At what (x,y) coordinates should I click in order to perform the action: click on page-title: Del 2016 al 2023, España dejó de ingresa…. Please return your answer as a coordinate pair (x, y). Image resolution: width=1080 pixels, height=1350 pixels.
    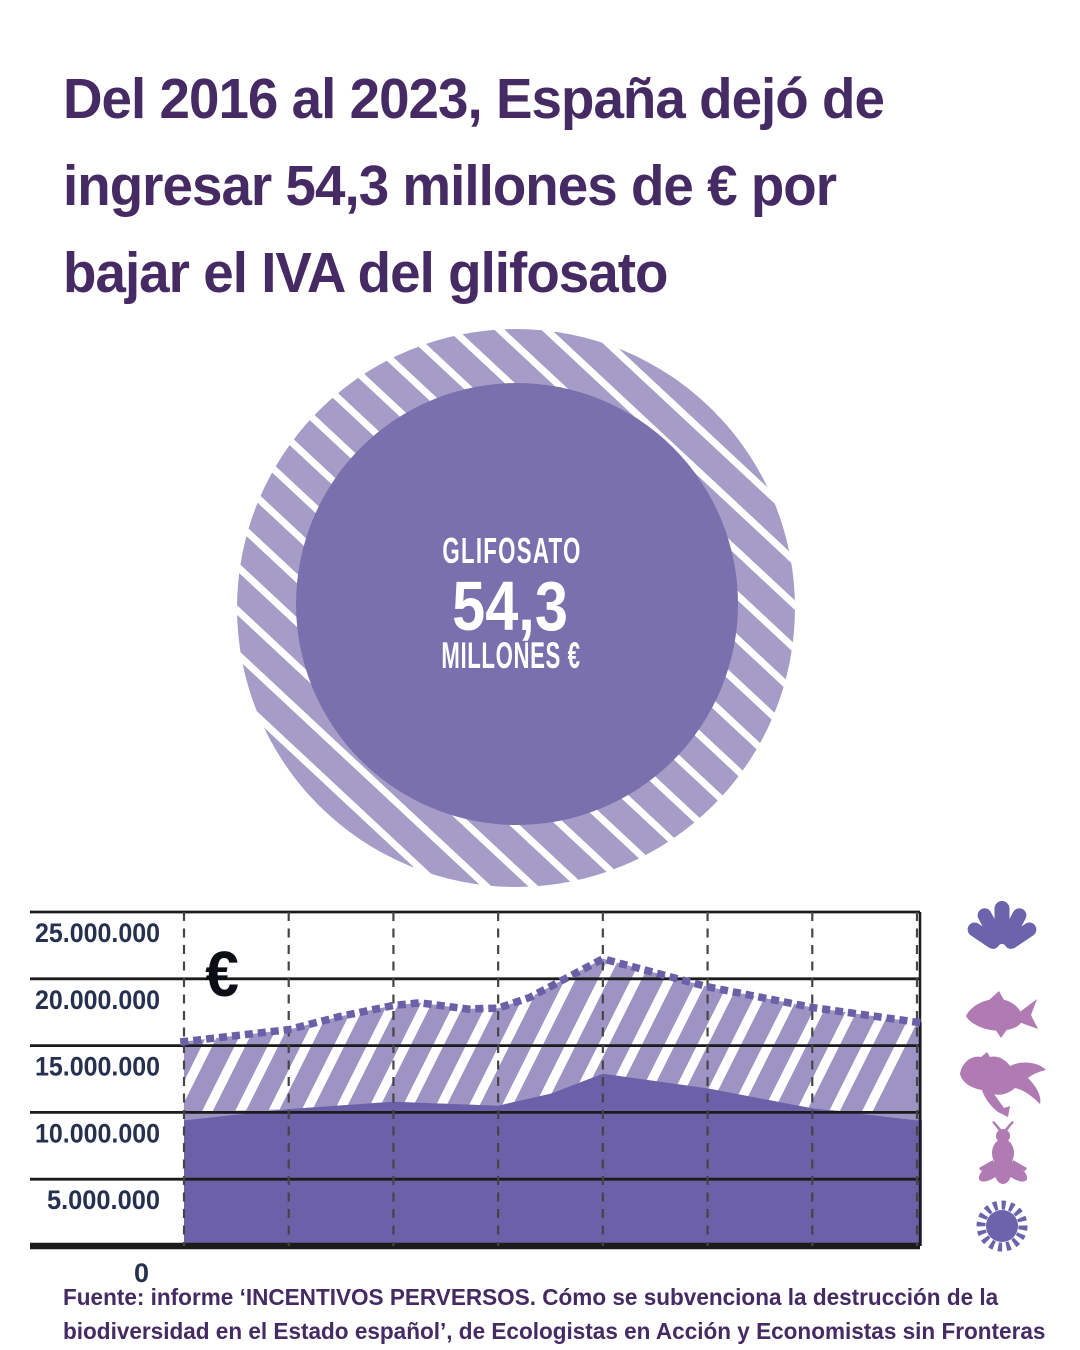
    Looking at the image, I should click on (474, 186).